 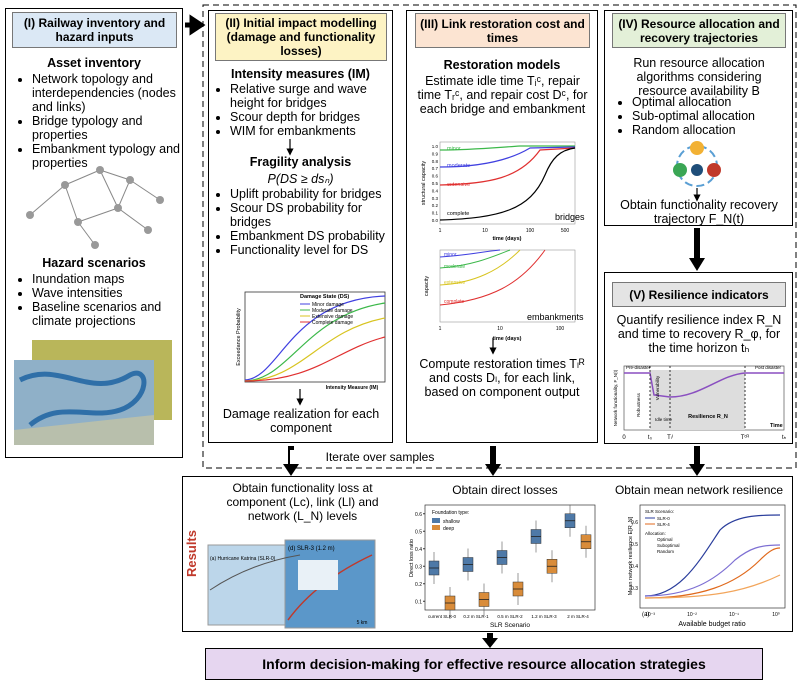 I want to click on bullet-item: Embankment DS probability, so click(x=312, y=236).